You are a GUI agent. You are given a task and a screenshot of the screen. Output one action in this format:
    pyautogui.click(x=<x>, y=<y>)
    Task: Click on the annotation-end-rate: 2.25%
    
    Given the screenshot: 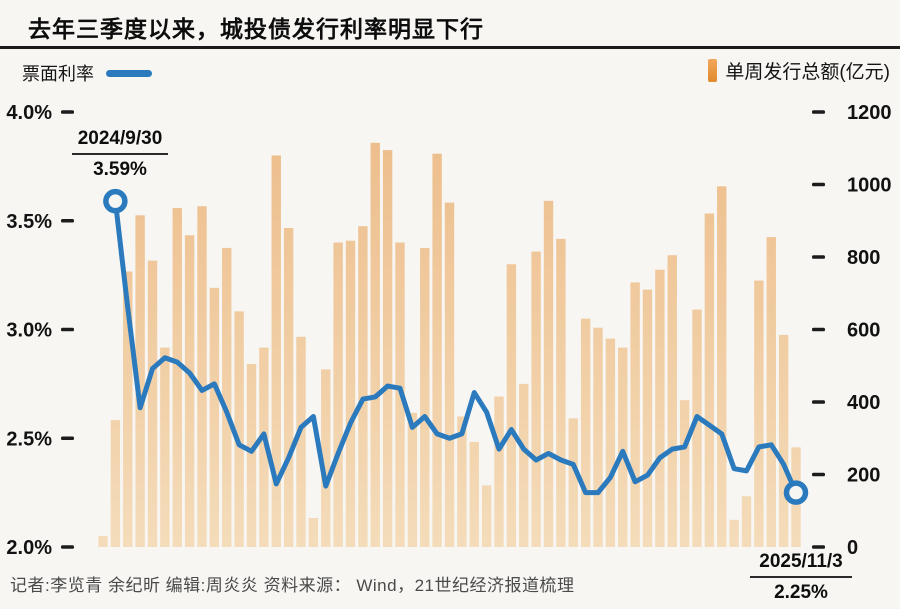 What is the action you would take?
    pyautogui.click(x=801, y=592)
    